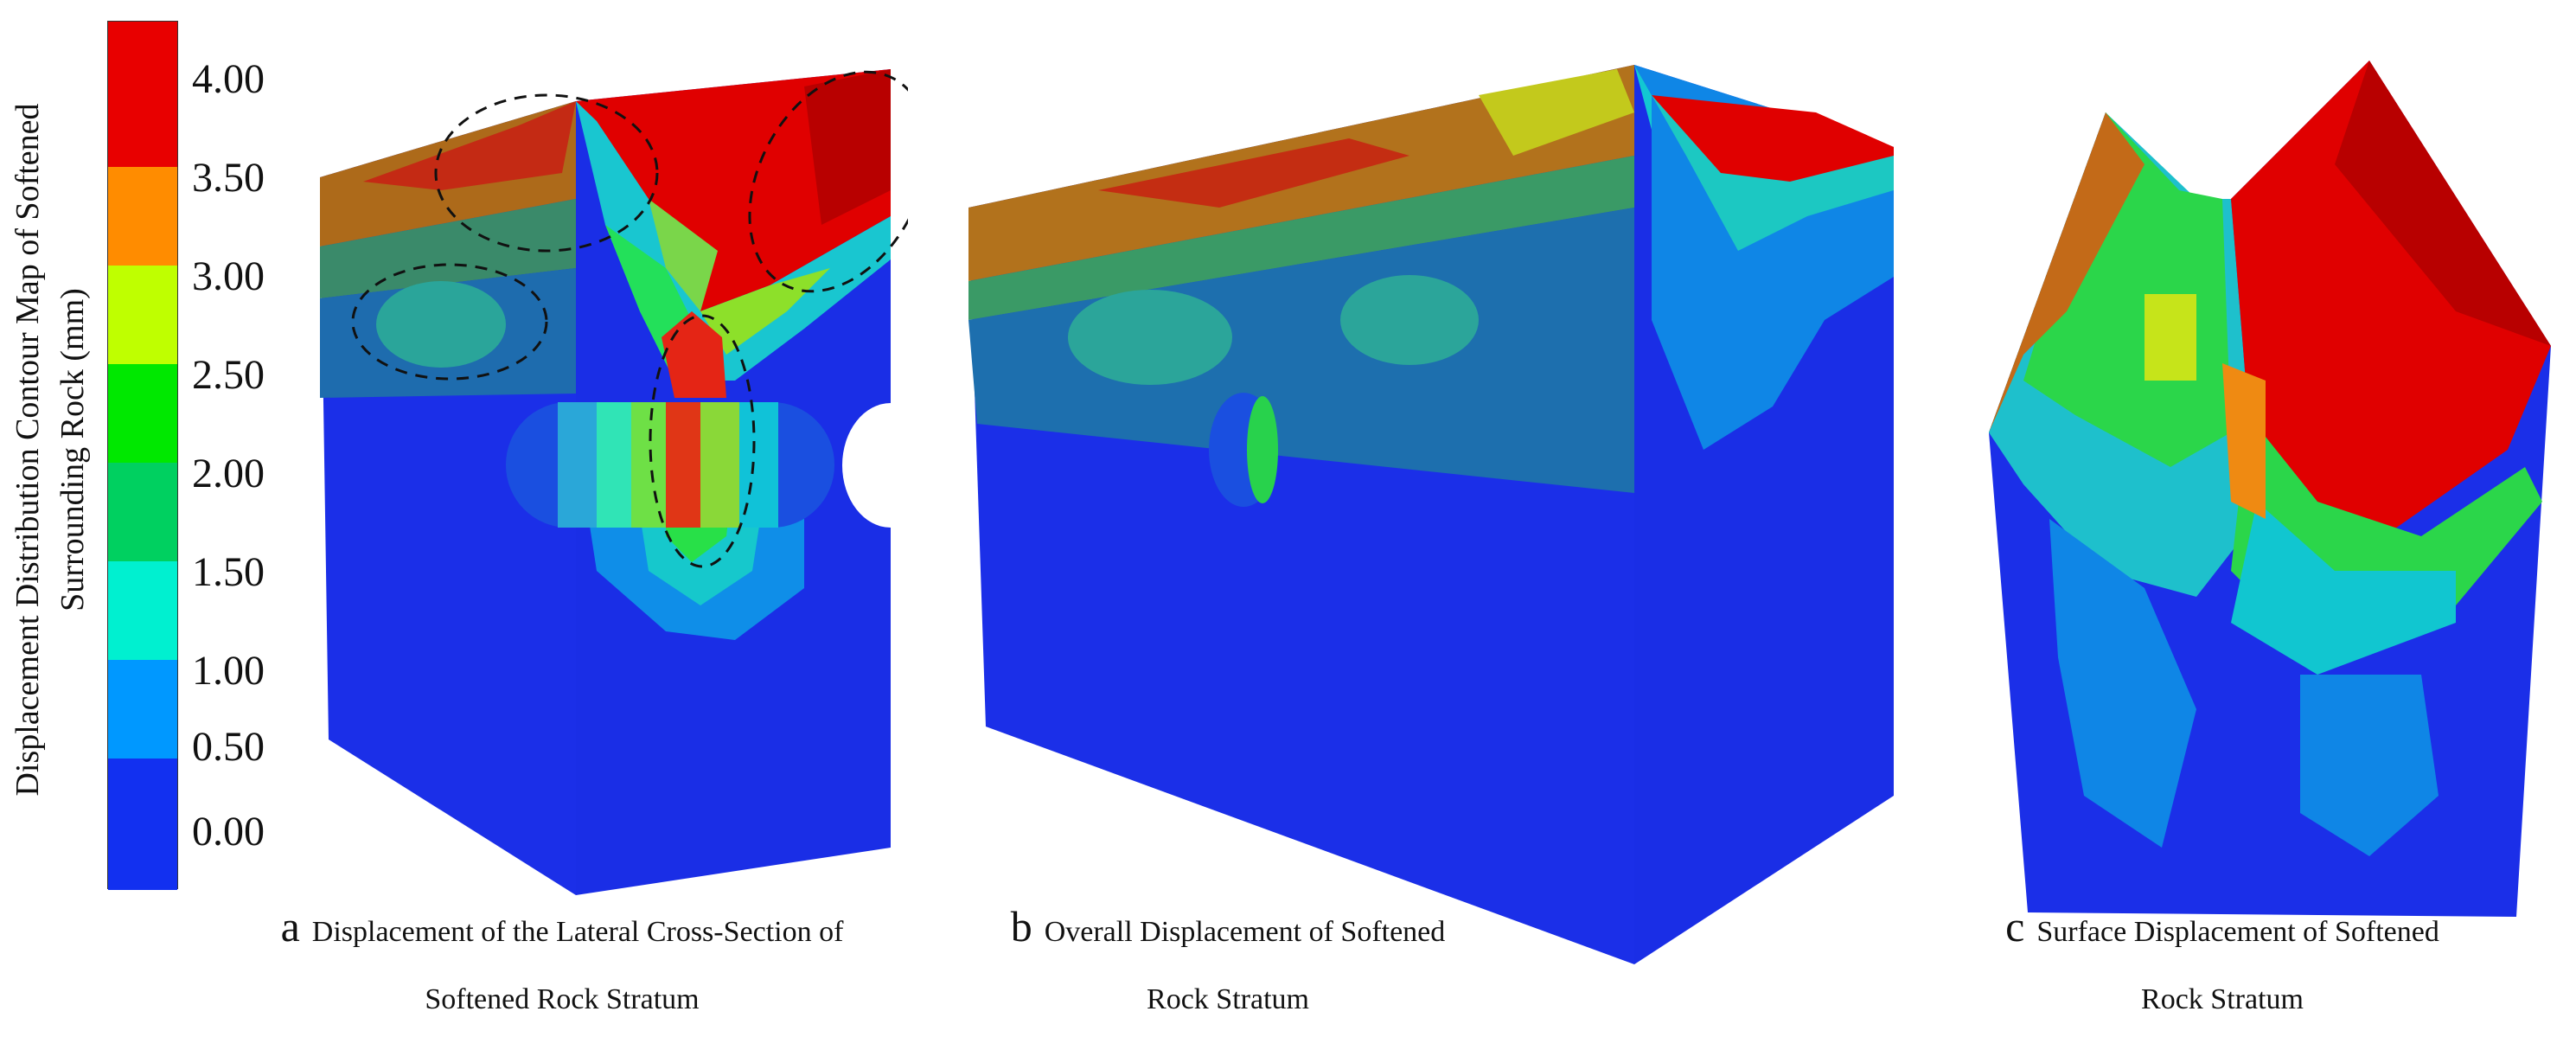  I want to click on colorbar-band-green, so click(143, 413).